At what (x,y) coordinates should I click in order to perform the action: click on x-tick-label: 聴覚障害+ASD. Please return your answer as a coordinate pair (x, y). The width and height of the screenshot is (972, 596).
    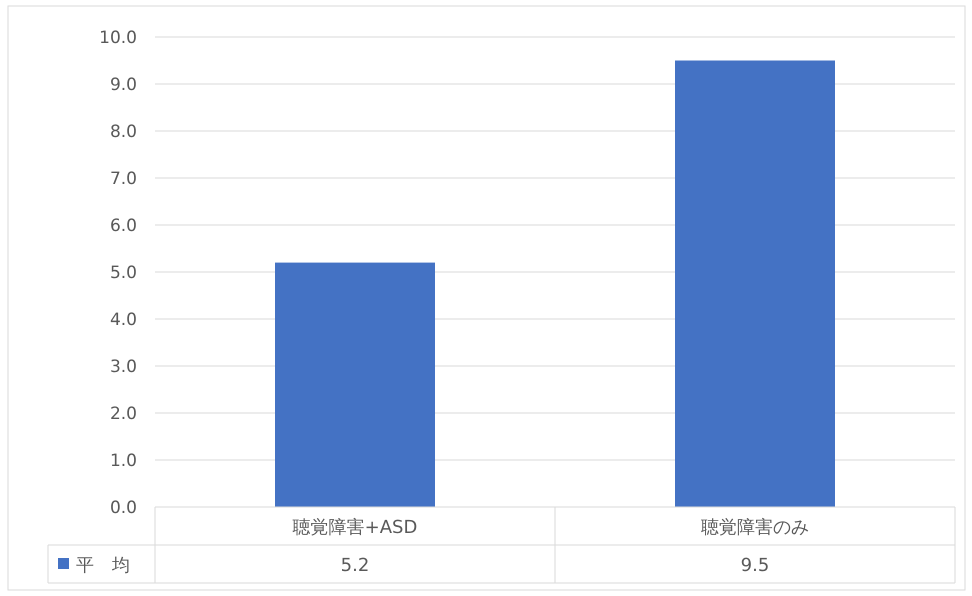
    Looking at the image, I should click on (355, 527).